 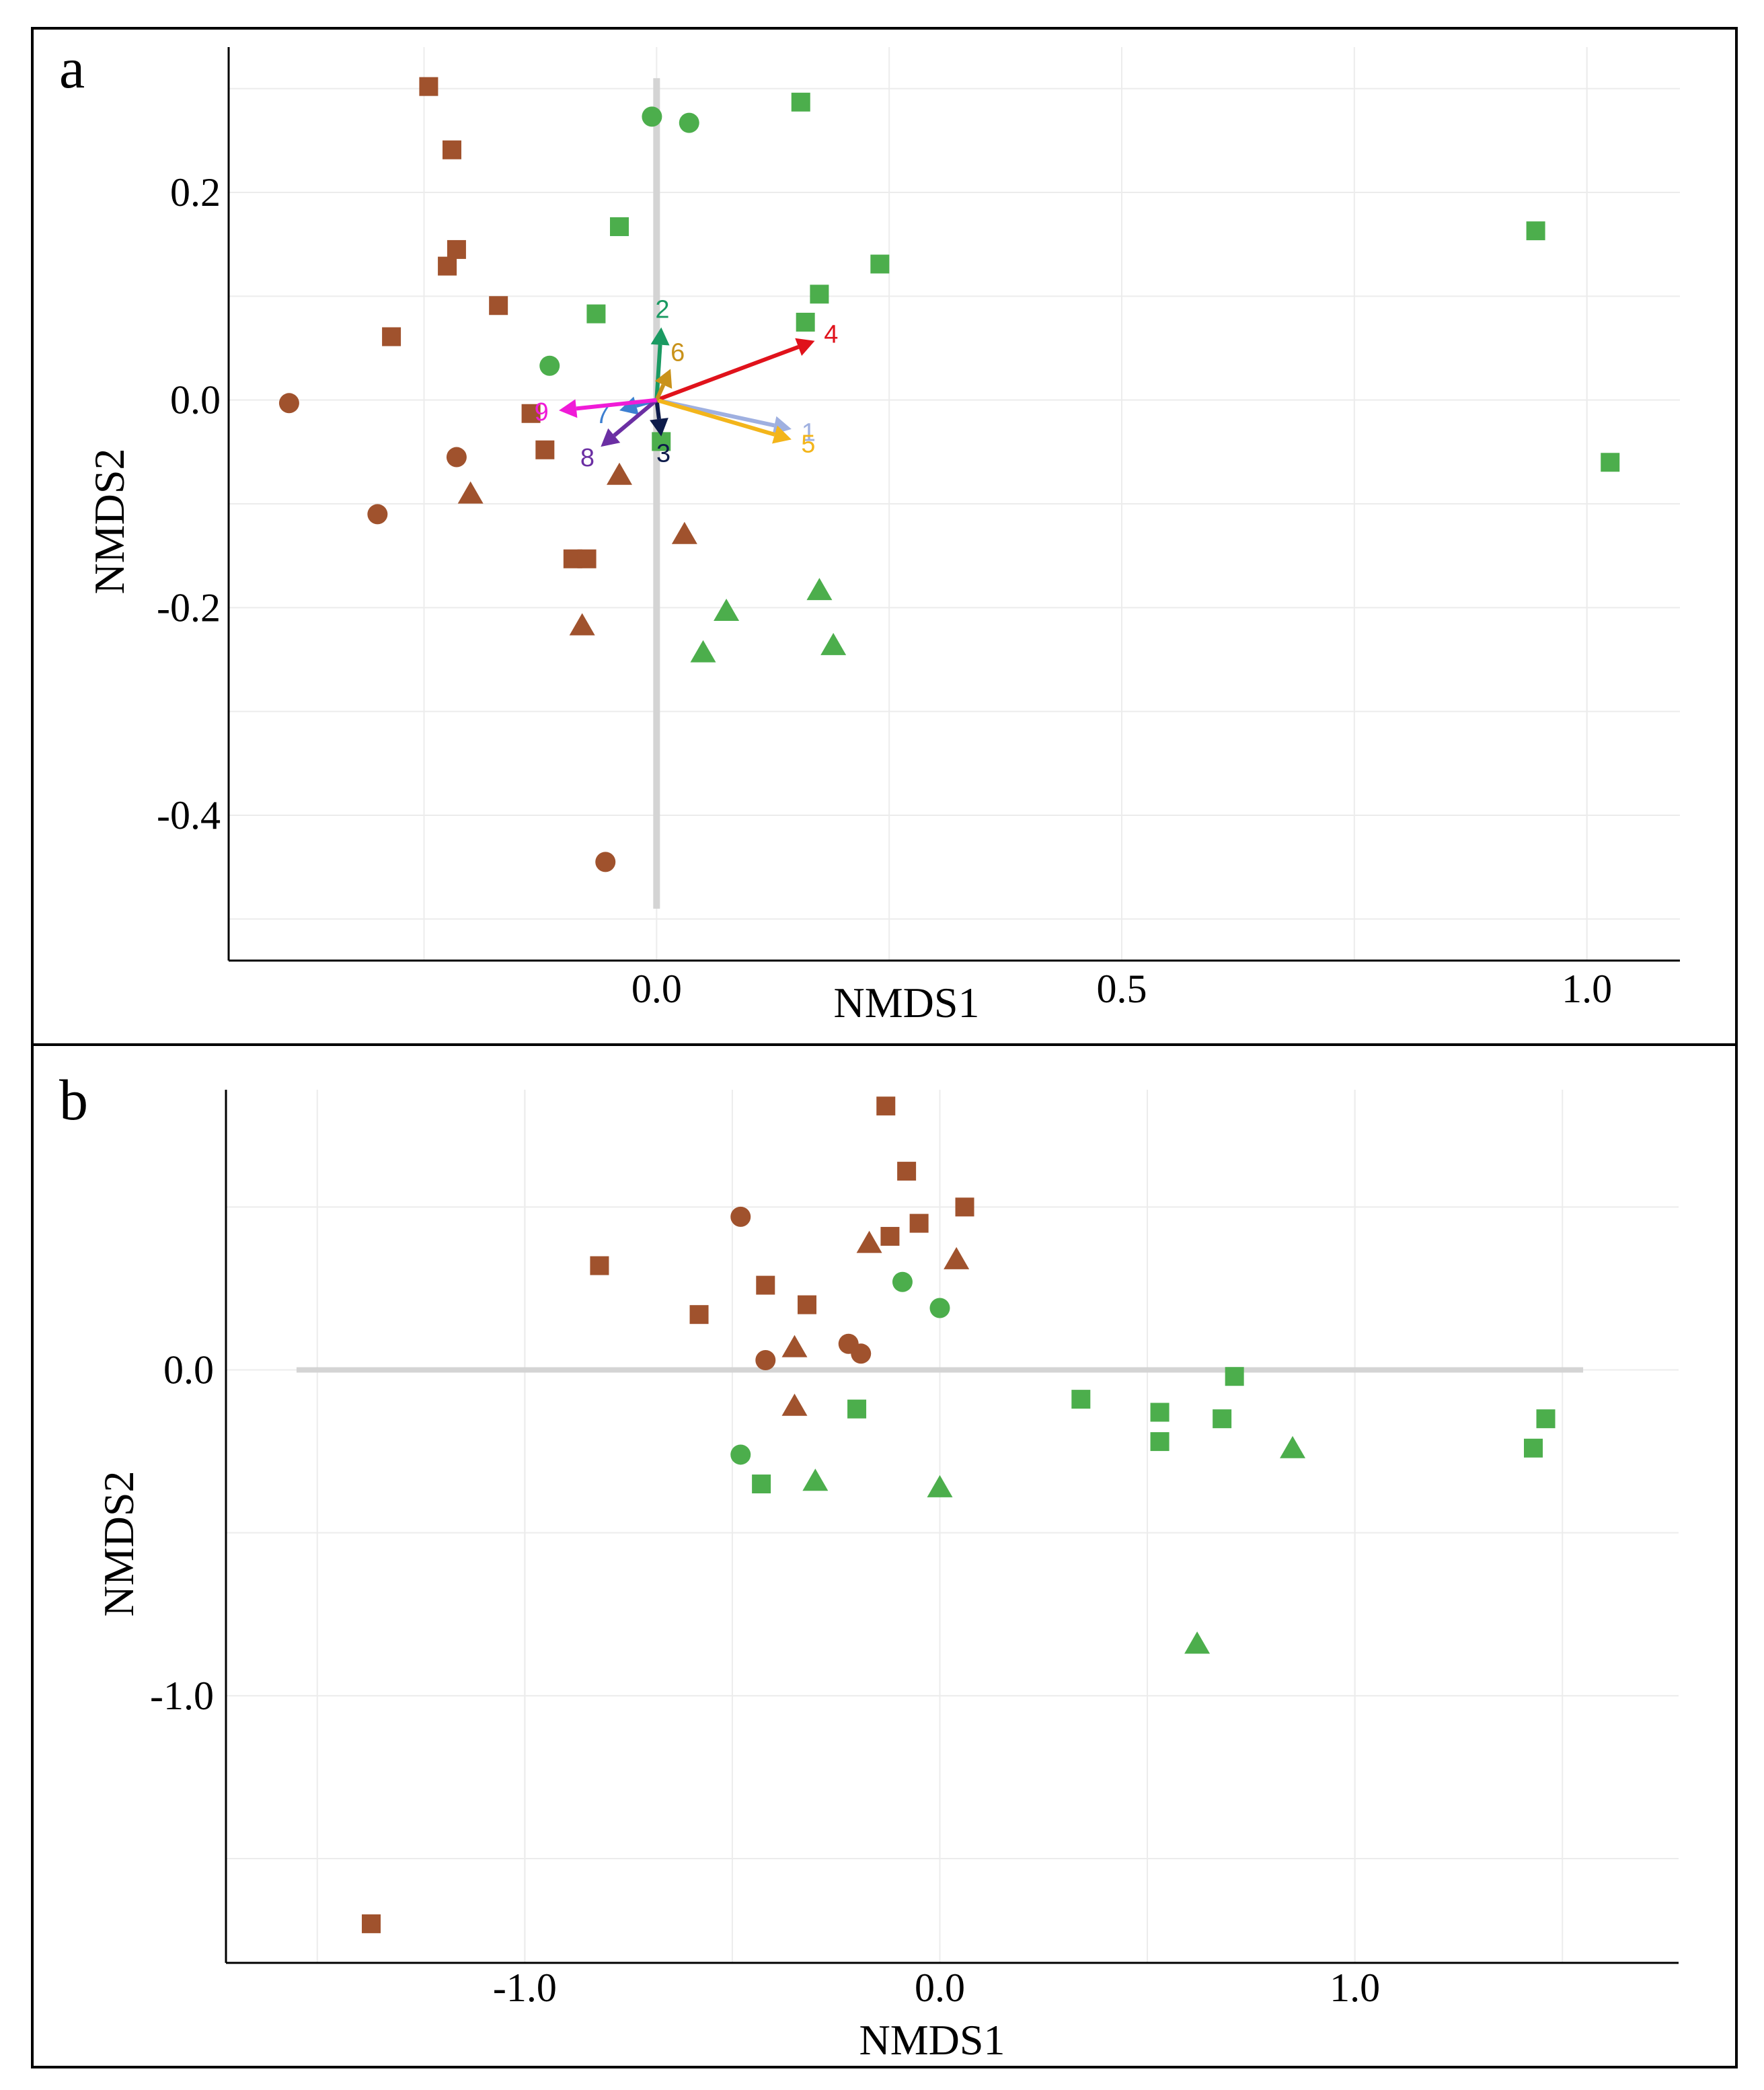 I want to click on panel-a-x-tick-label: 0.5, so click(x=1122, y=989).